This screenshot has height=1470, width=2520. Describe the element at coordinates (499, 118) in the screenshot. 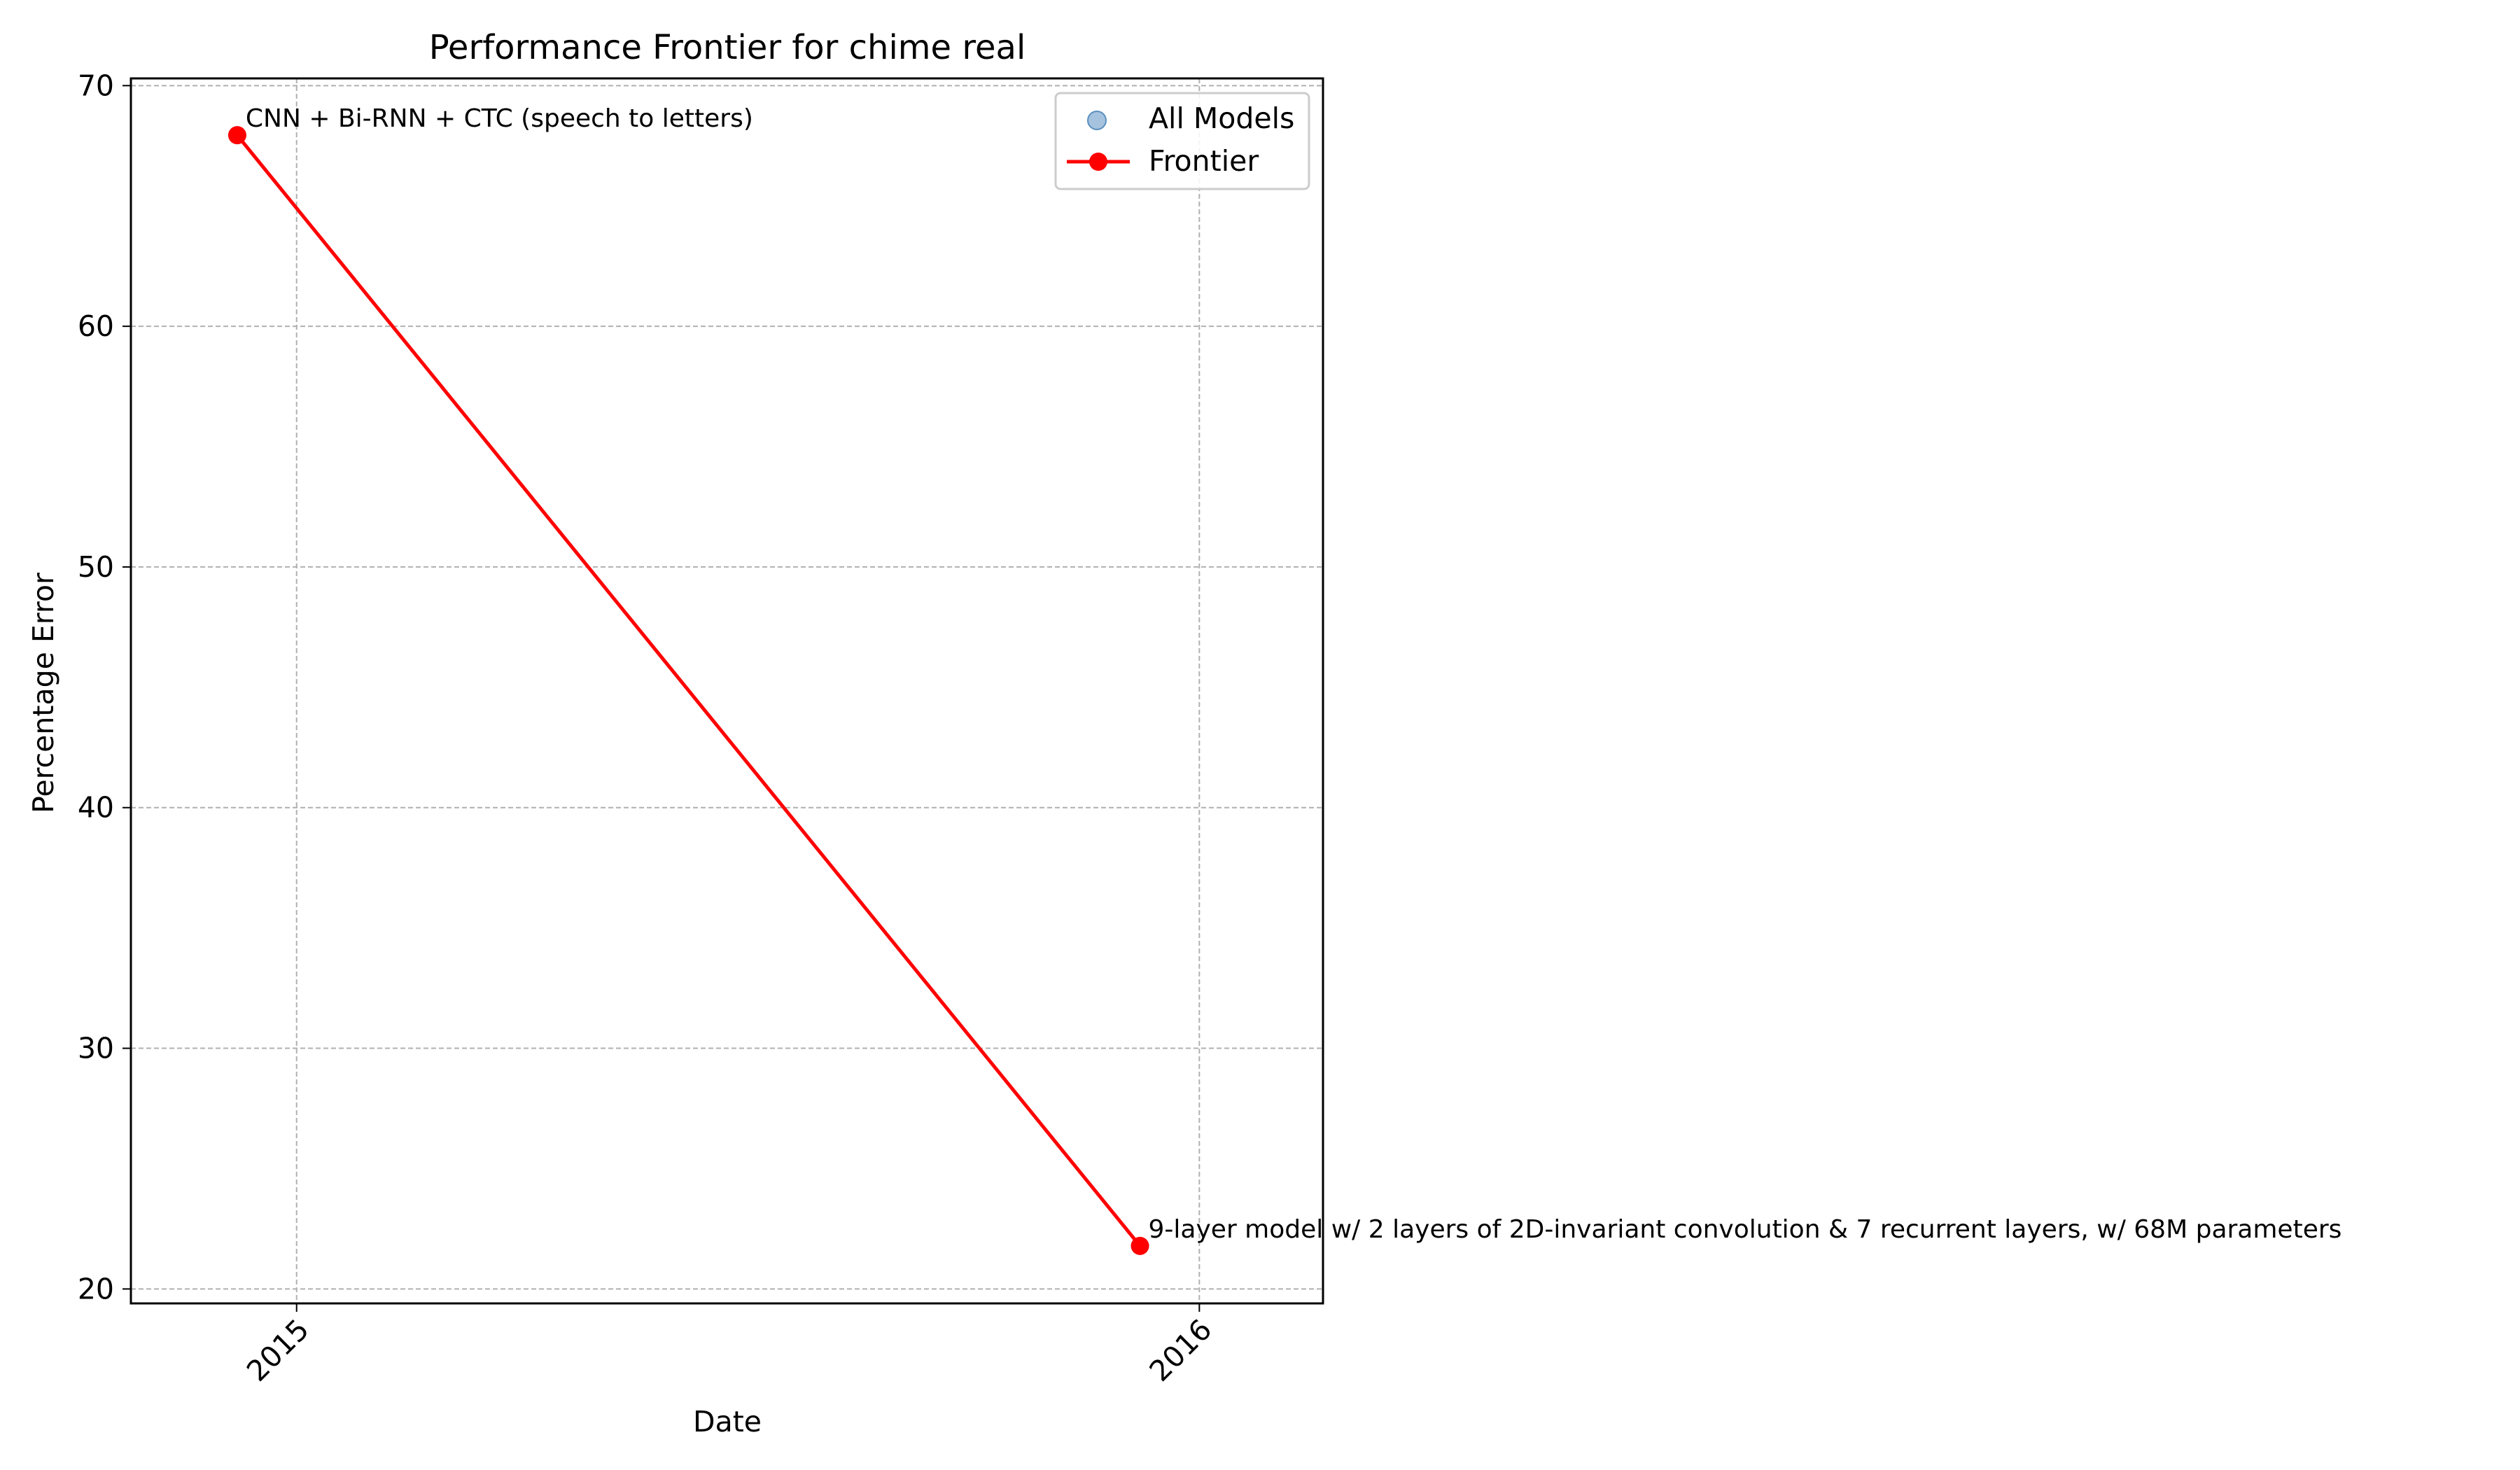

I see `annotation-label: CNN + Bi-RNN + CTC (speech to letters)` at that location.